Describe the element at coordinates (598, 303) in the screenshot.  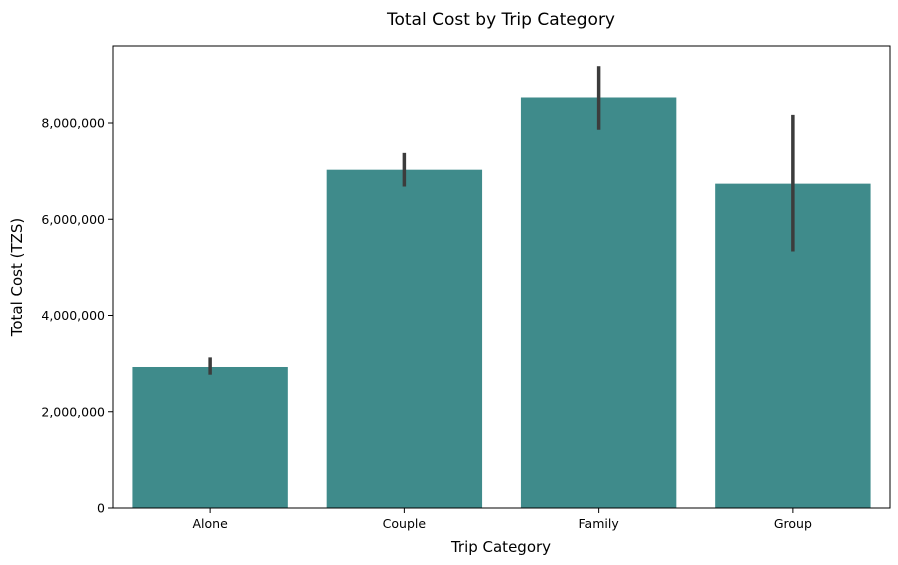
I see `bar-family` at that location.